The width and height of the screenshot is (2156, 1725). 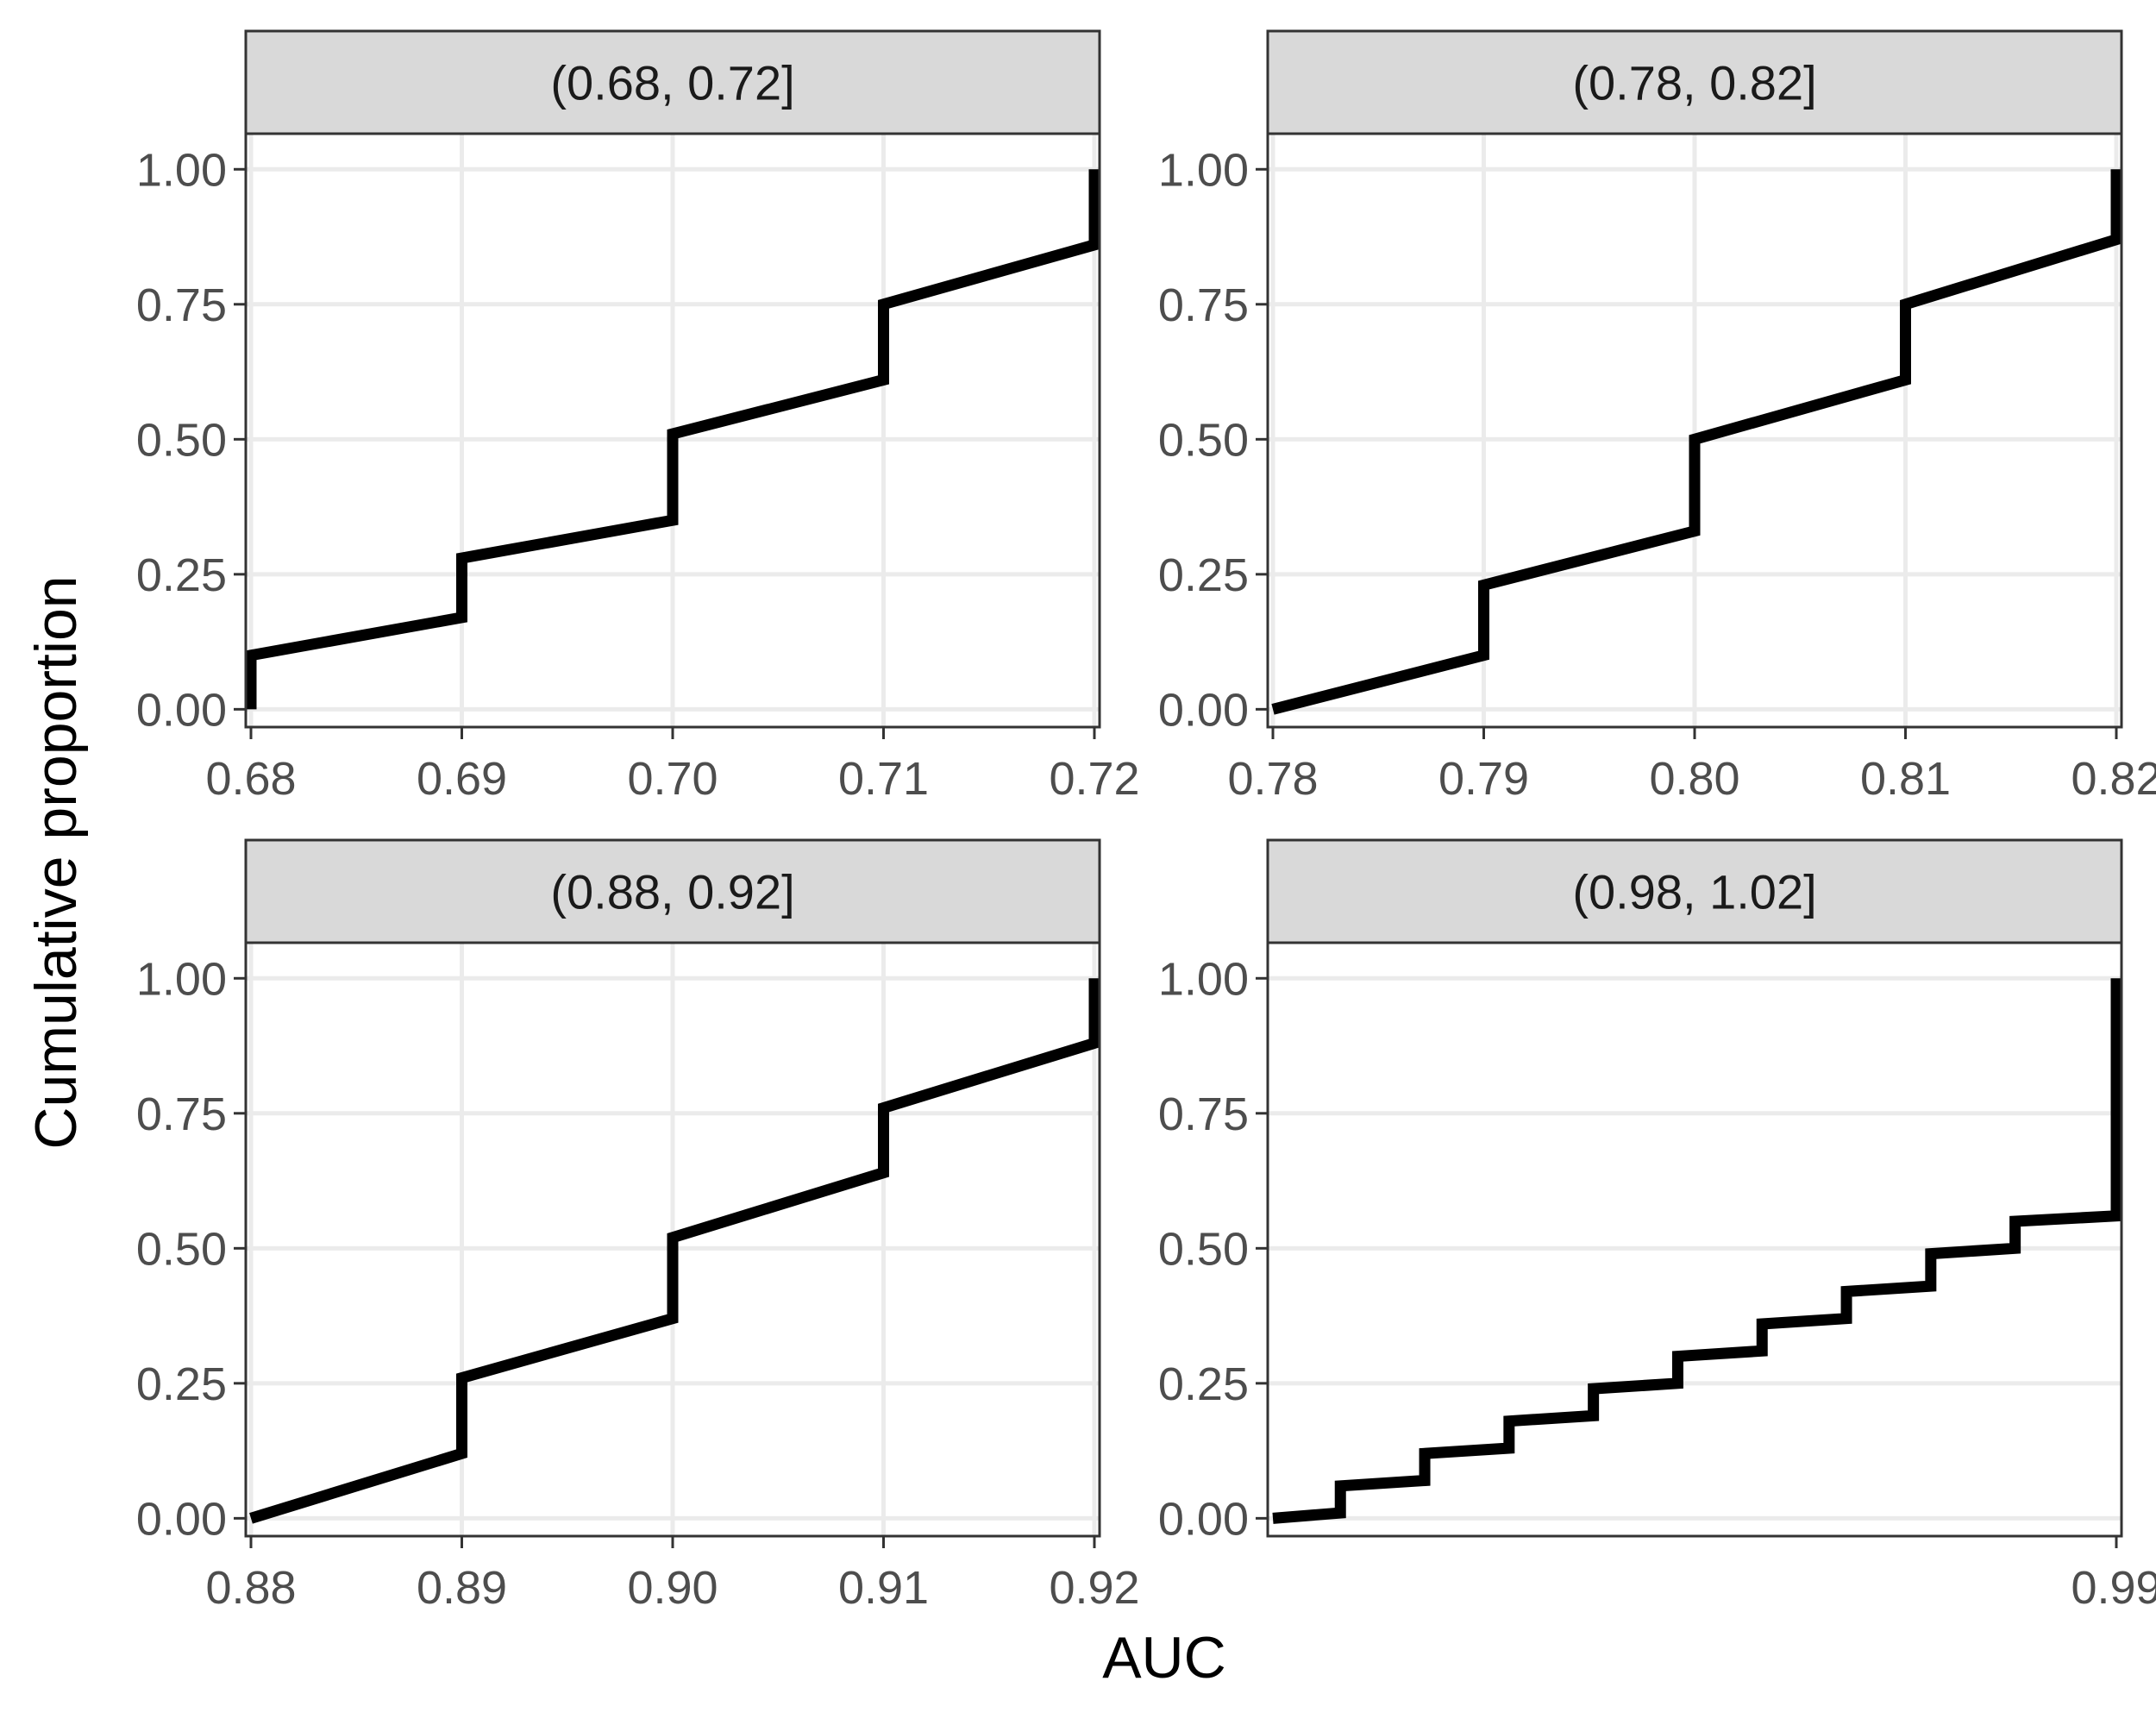 I want to click on x-tick-label: 0.90, so click(x=672, y=1588).